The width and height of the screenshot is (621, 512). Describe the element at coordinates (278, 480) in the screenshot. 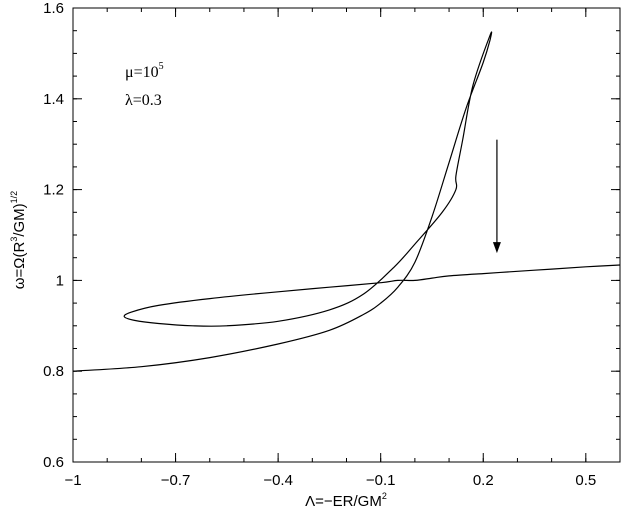

I see `x-tick-label: −0.4` at that location.